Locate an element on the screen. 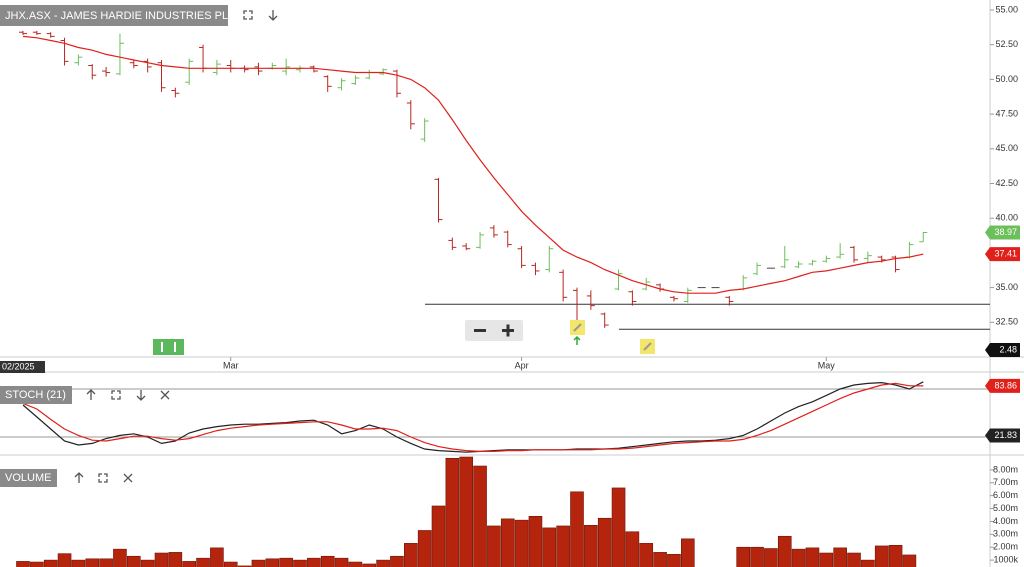 This screenshot has width=1024, height=567. price-tag-label: 21.83 is located at coordinates (1005, 435).